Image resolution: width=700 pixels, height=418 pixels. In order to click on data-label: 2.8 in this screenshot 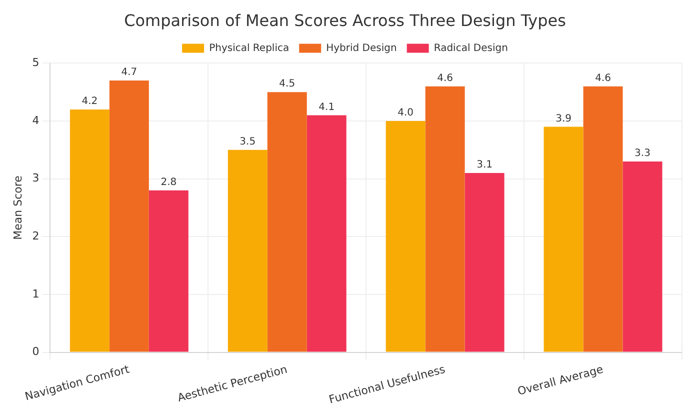, I will do `click(168, 182)`.